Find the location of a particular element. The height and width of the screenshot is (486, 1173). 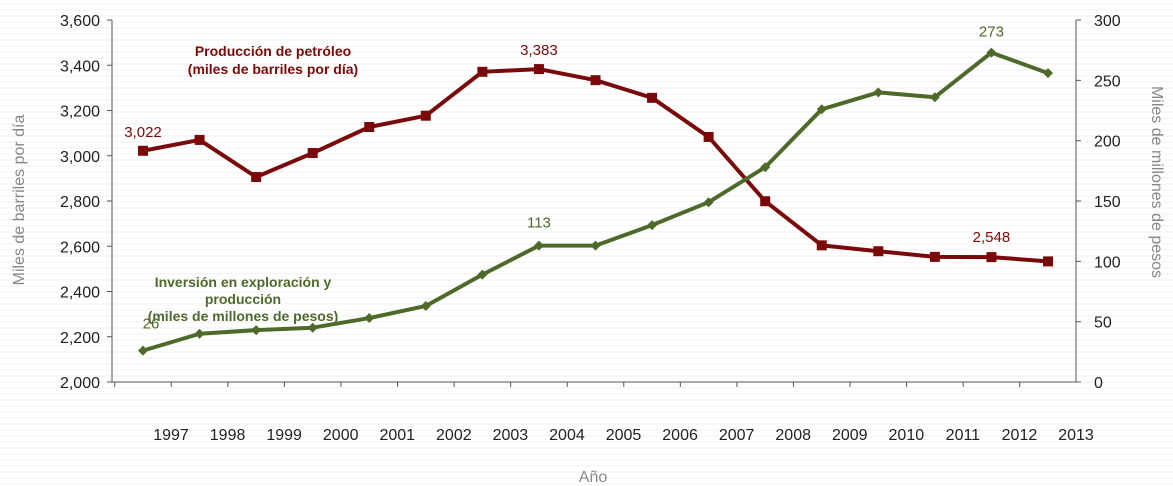

series-name-label: producción is located at coordinates (243, 299).